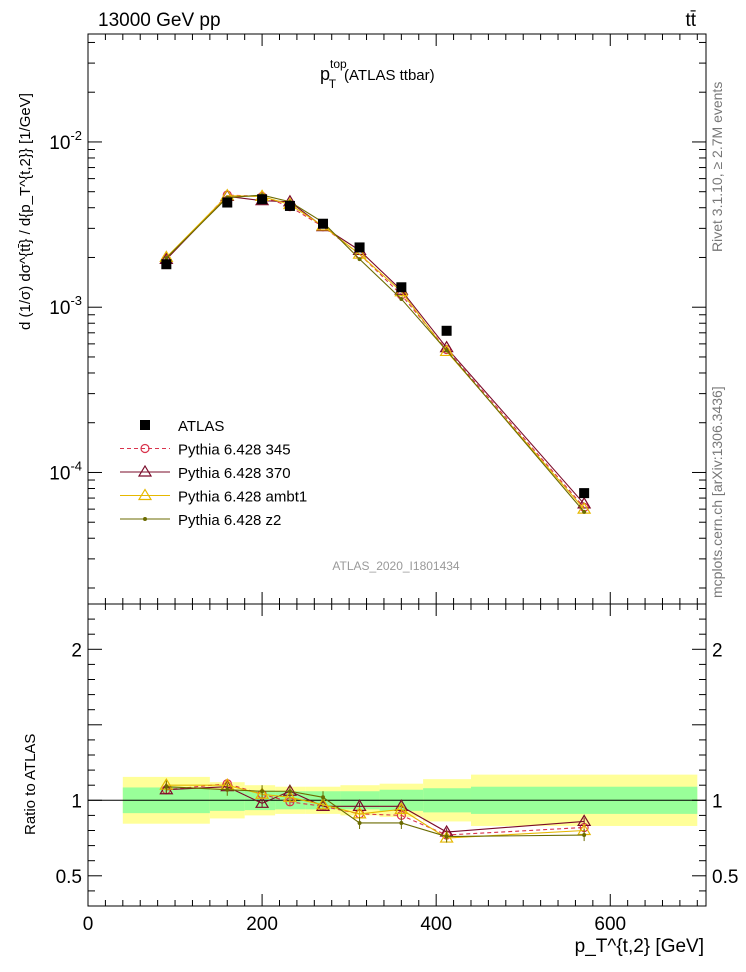  I want to click on x-tick-label: 200, so click(262, 924).